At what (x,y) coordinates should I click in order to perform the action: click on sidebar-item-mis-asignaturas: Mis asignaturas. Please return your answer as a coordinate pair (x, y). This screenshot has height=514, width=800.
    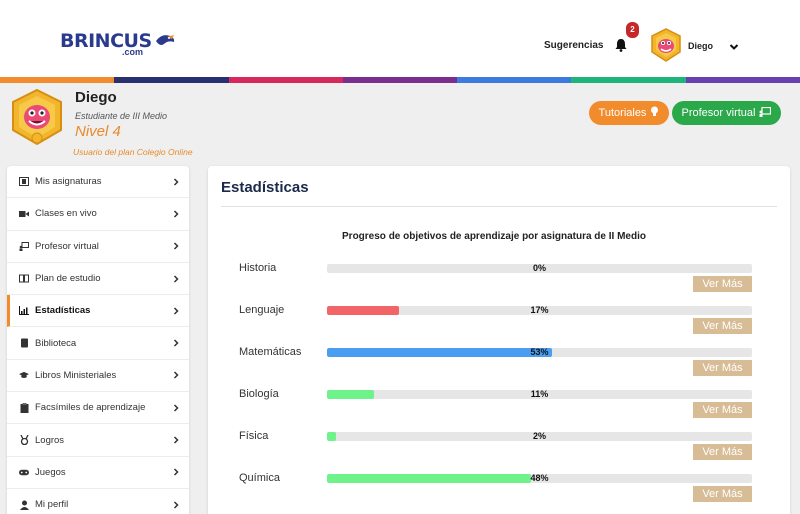
    Looking at the image, I should click on (98, 182).